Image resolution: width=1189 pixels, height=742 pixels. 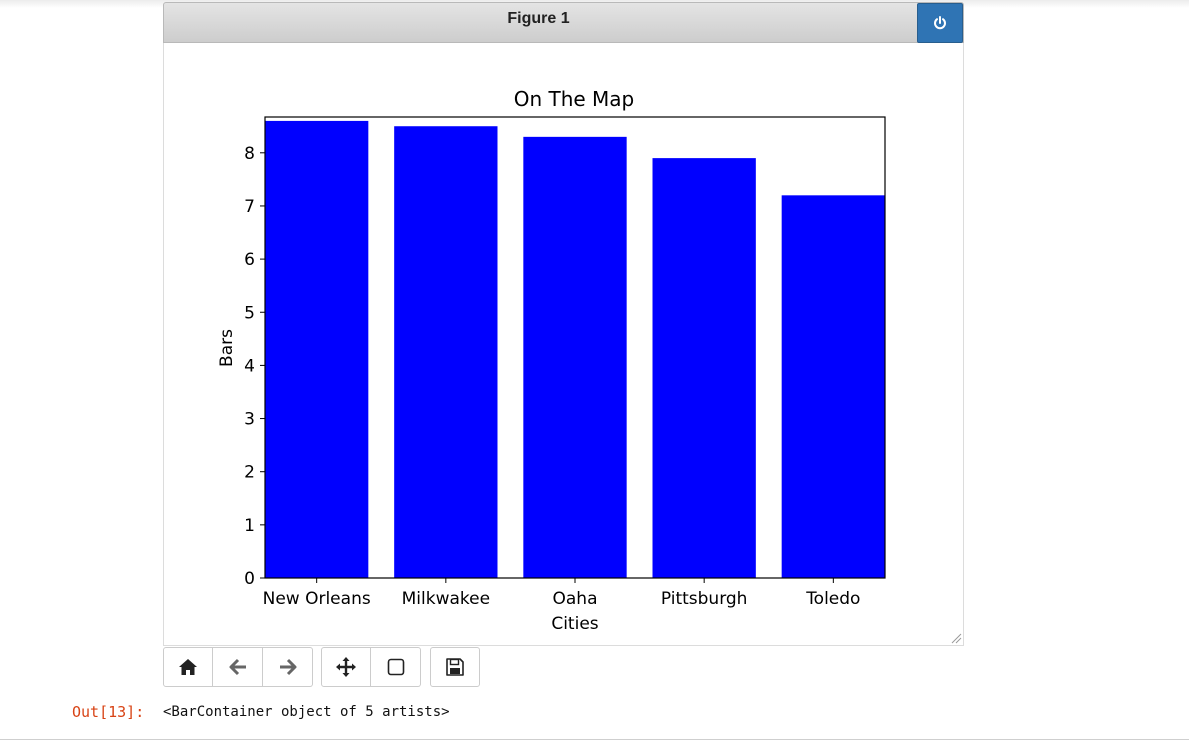 I want to click on home-button, so click(x=188, y=667).